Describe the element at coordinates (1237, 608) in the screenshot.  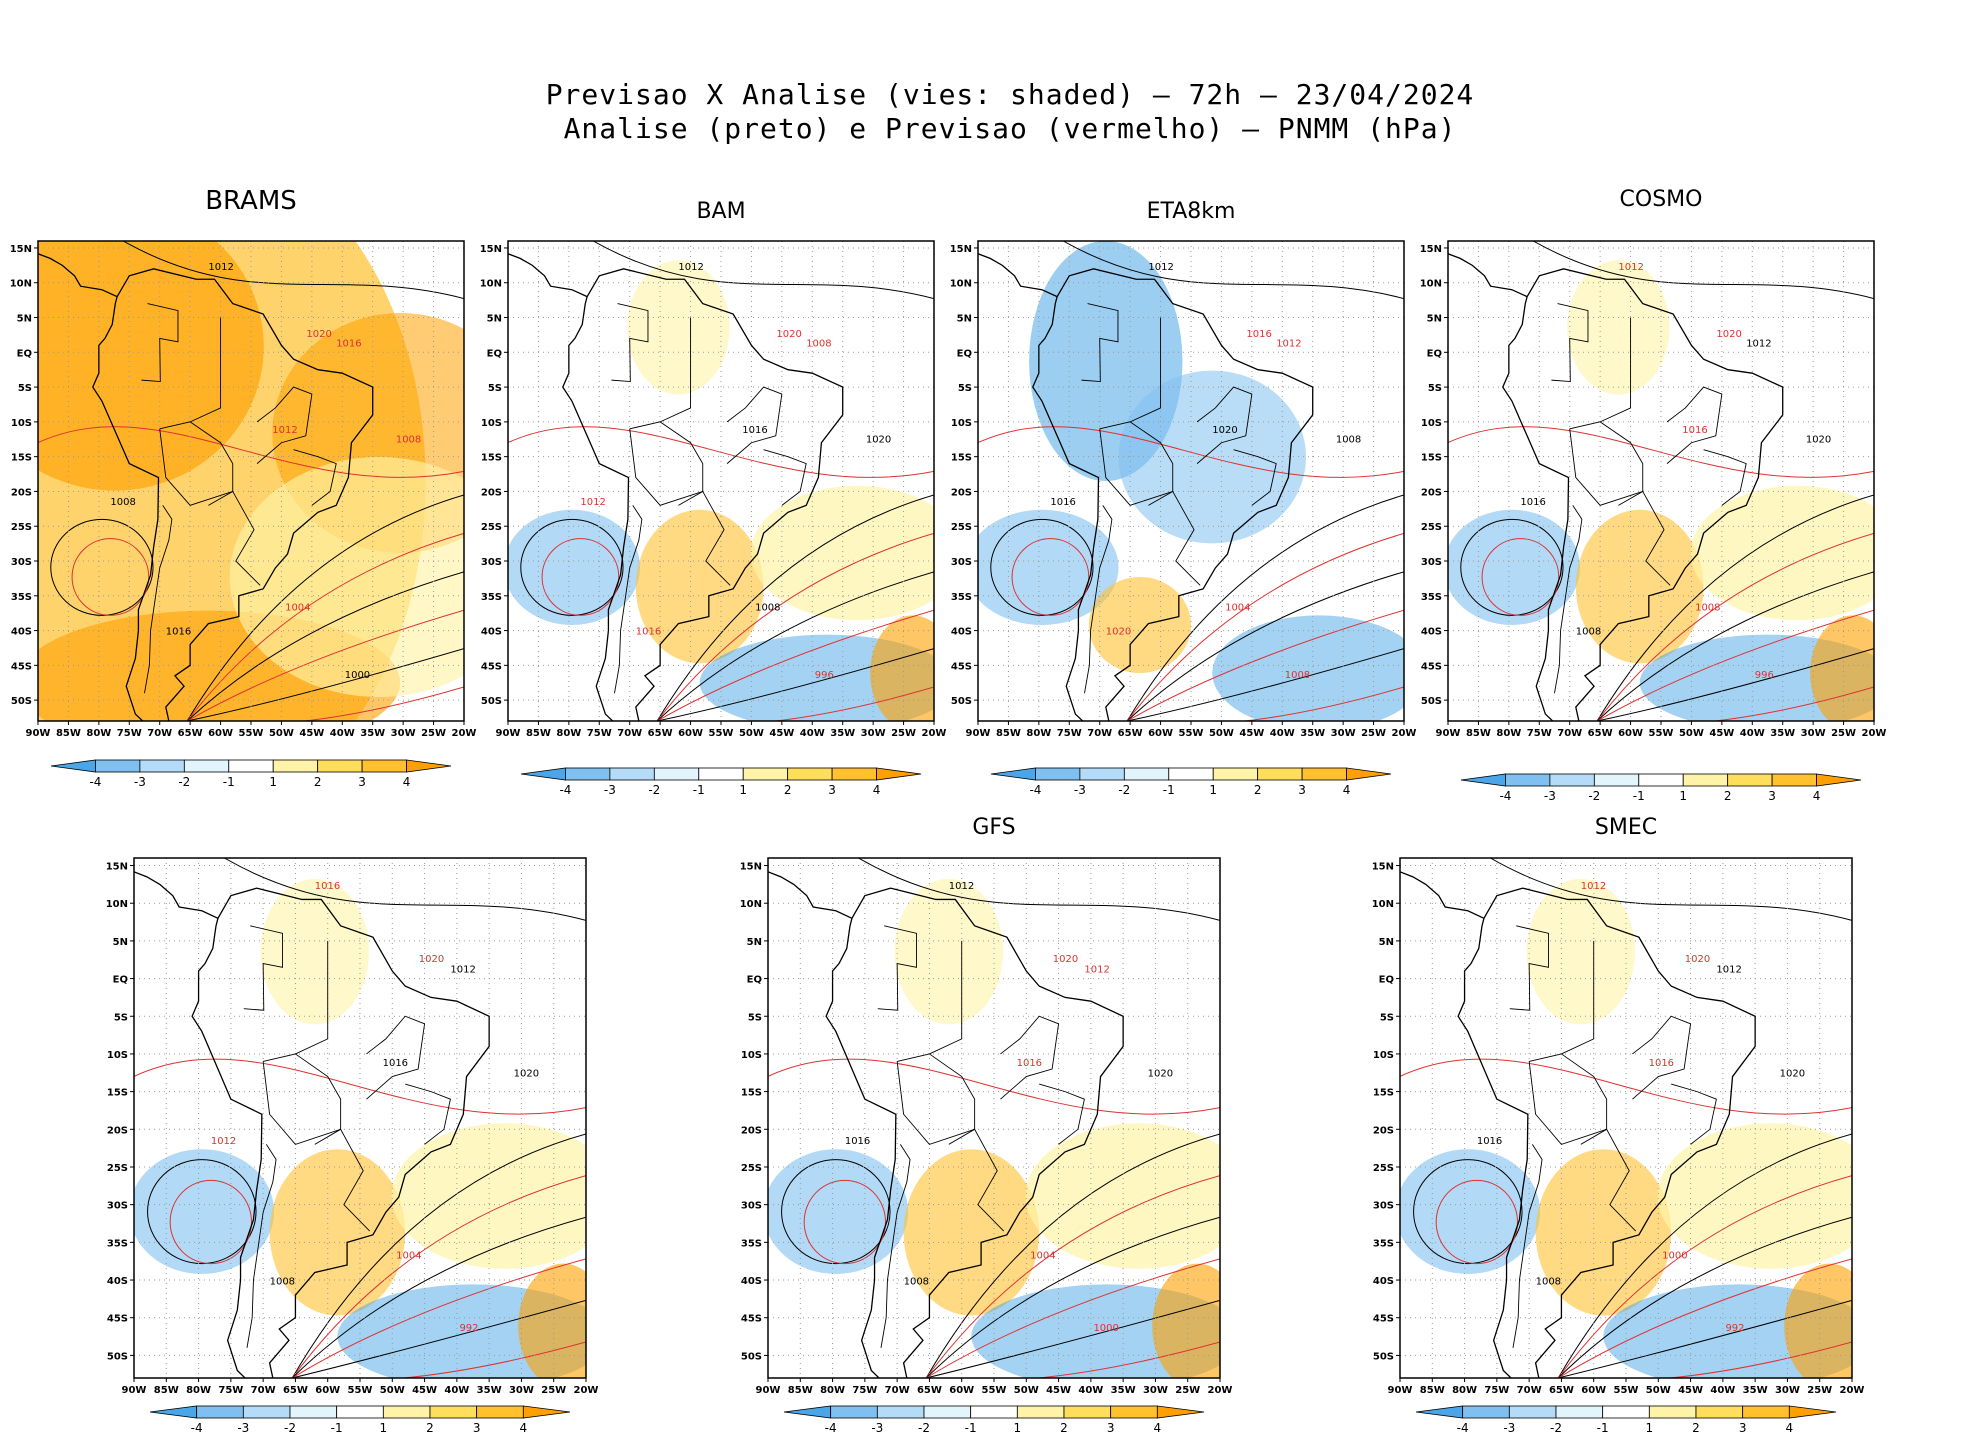
I see `contour-label: 1004` at that location.